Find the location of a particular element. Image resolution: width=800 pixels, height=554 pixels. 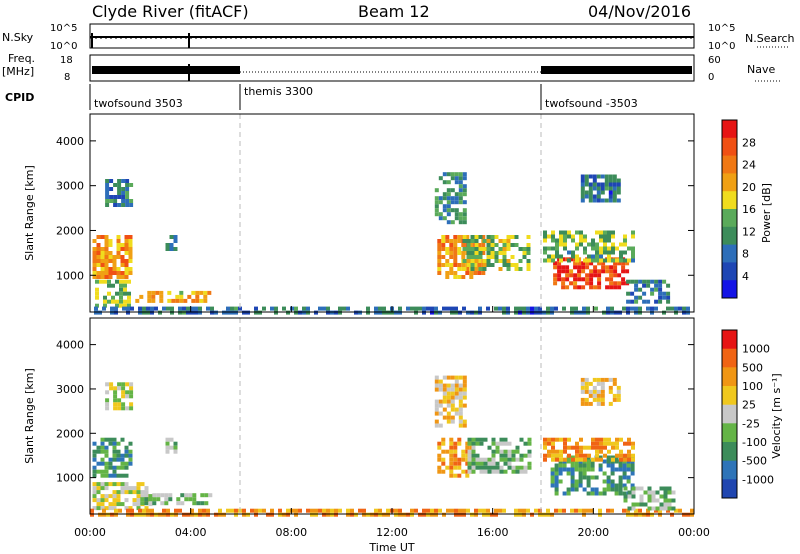

x-tick-label: 08:00 is located at coordinates (291, 532).